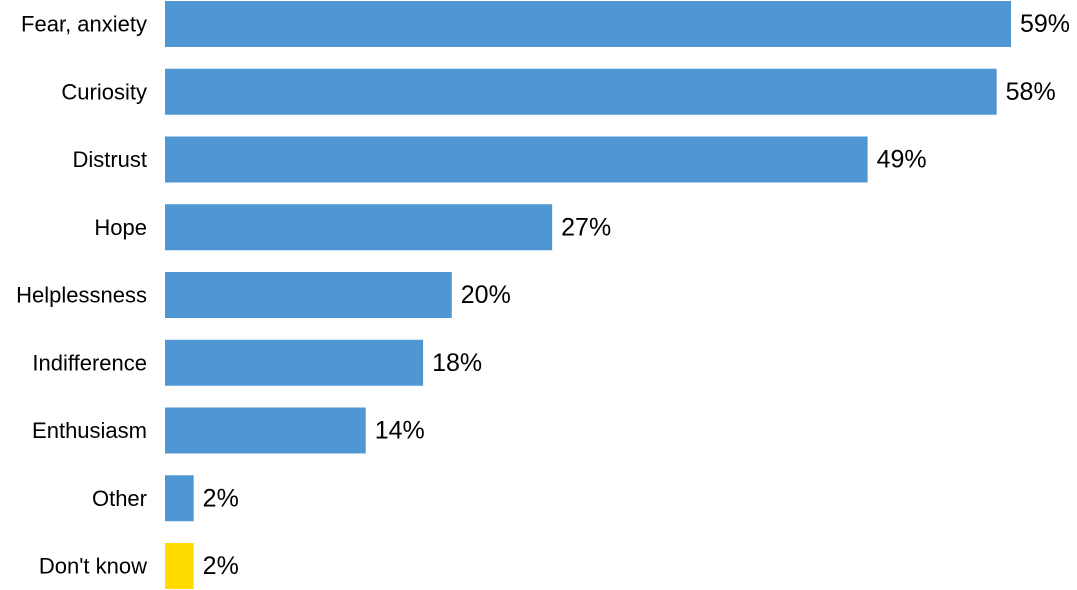 The width and height of the screenshot is (1077, 590). Describe the element at coordinates (586, 227) in the screenshot. I see `value-label: 27%` at that location.